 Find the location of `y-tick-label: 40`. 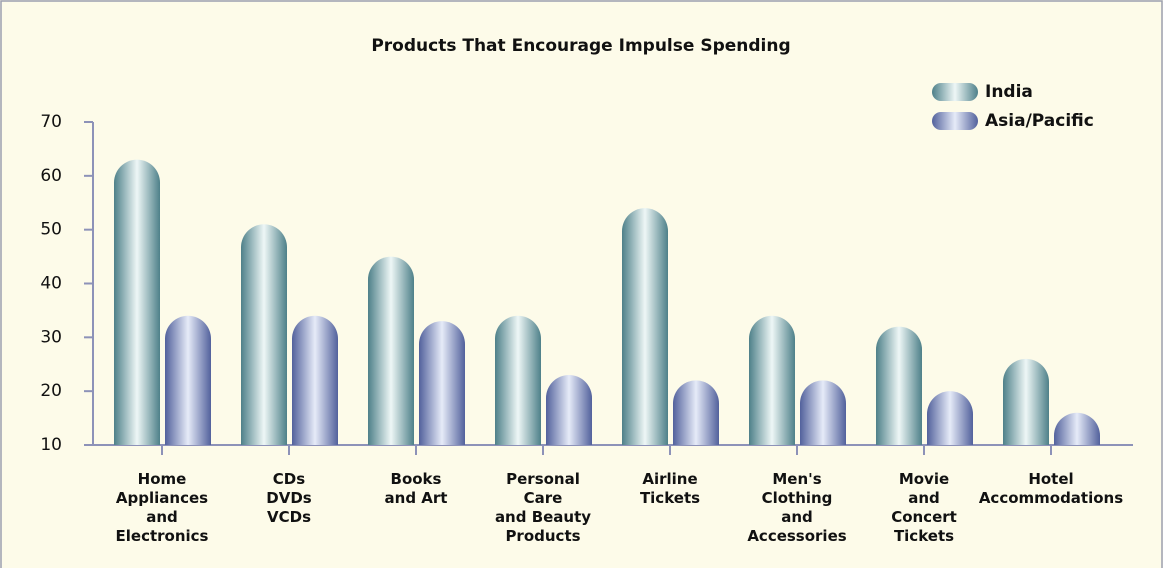

y-tick-label: 40 is located at coordinates (51, 284).